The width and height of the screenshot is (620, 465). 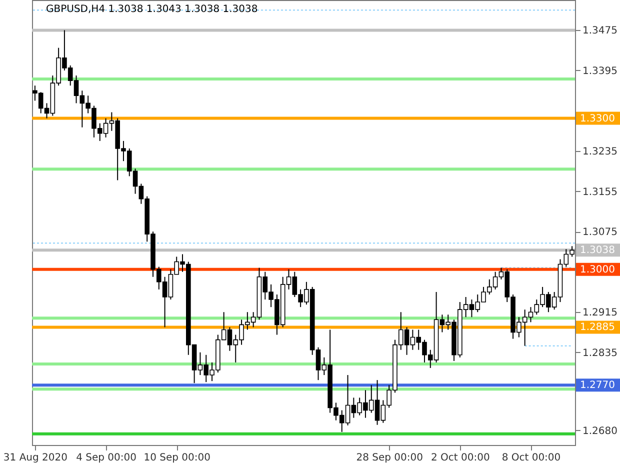 What do you see at coordinates (152, 9) in the screenshot?
I see `chart-title: GBPUSD,H4 1.3038 1.3043 1.3038 1.3038` at bounding box center [152, 9].